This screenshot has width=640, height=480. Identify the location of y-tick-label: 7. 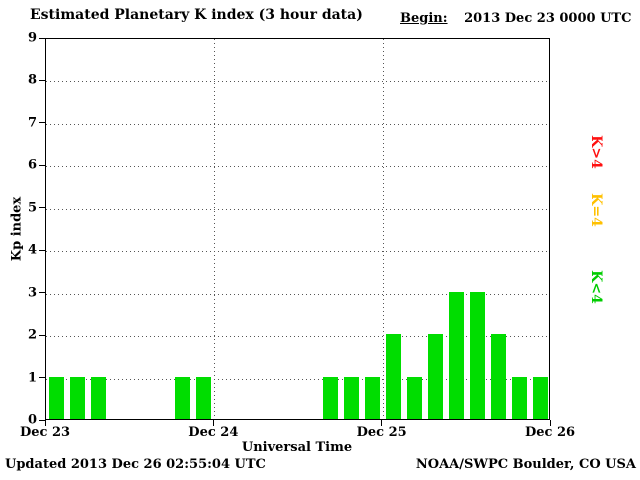
(32, 123).